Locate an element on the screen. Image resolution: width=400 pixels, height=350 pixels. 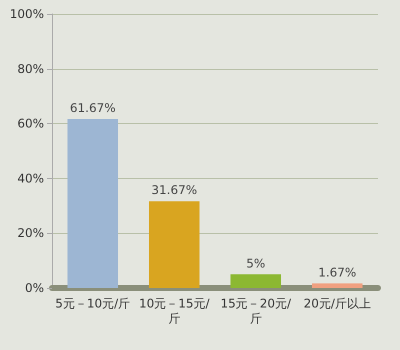
y-tick-label: 0% is located at coordinates (34, 288).